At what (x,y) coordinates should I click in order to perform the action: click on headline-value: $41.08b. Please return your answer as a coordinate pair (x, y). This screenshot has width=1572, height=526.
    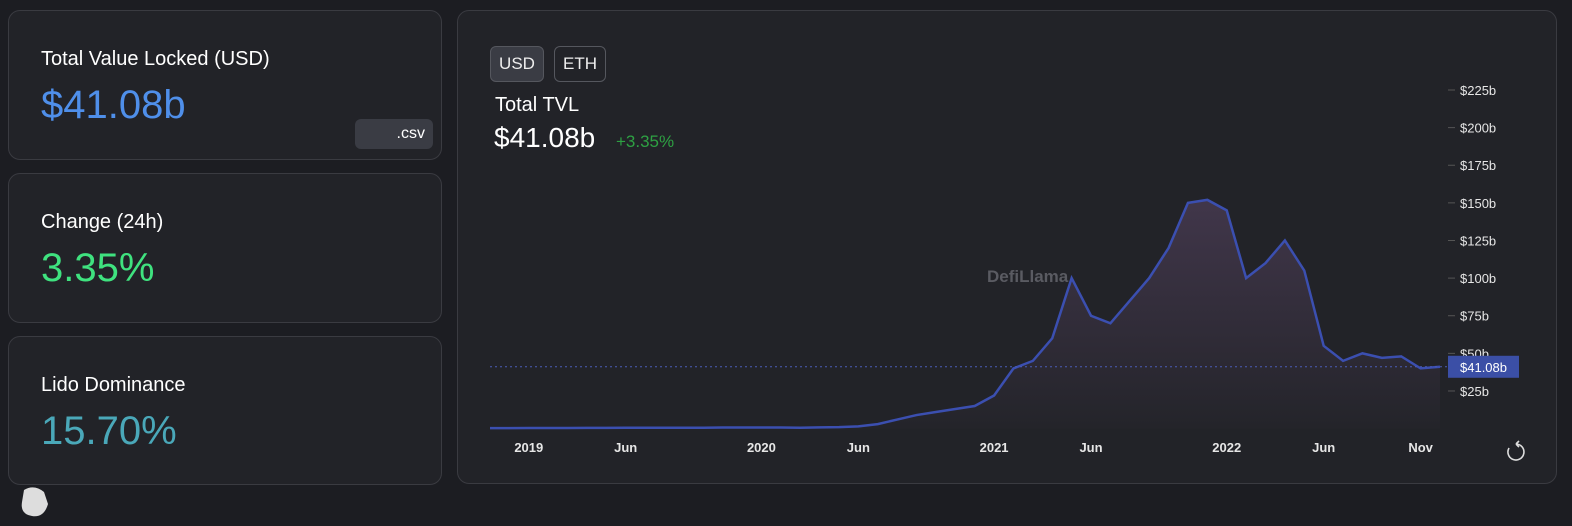
    Looking at the image, I should click on (544, 137).